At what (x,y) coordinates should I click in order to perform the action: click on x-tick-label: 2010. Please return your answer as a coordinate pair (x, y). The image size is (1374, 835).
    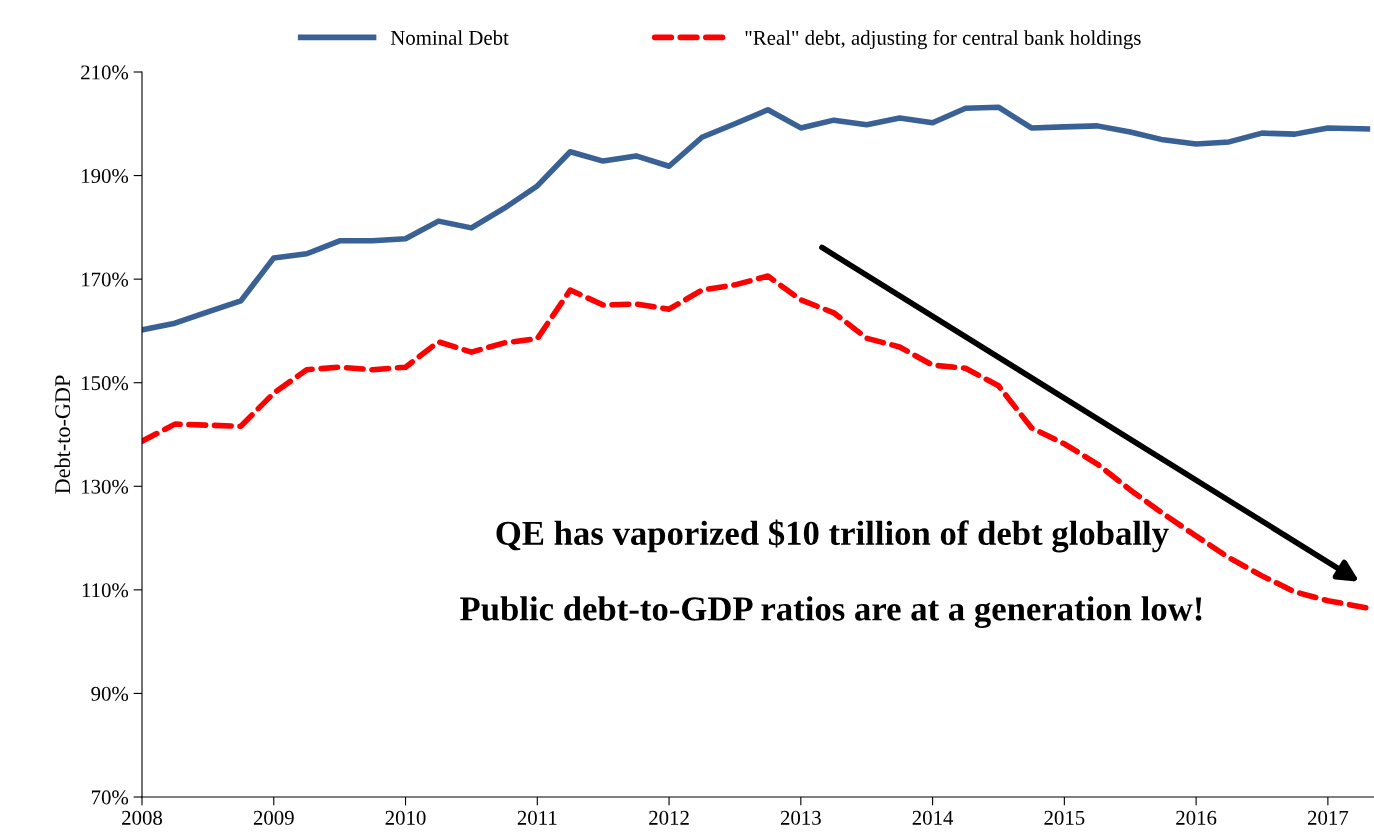
    Looking at the image, I should click on (405, 817).